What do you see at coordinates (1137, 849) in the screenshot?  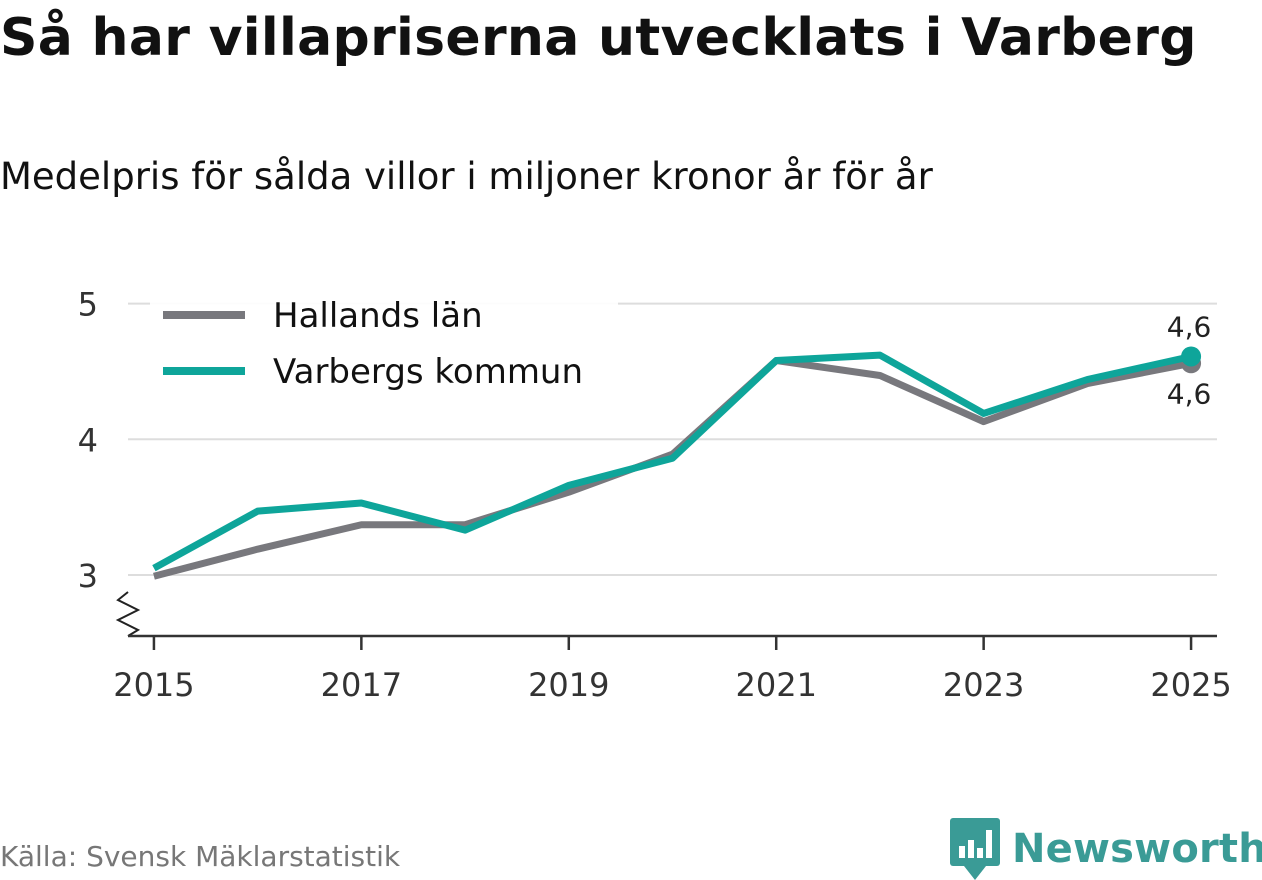 I see `brand-name: Newsworthy` at bounding box center [1137, 849].